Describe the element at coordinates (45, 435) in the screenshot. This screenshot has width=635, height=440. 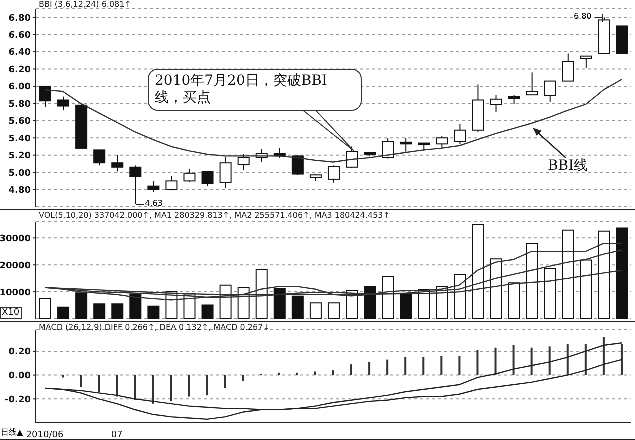
I see `x-tick-label: 2010/06` at that location.